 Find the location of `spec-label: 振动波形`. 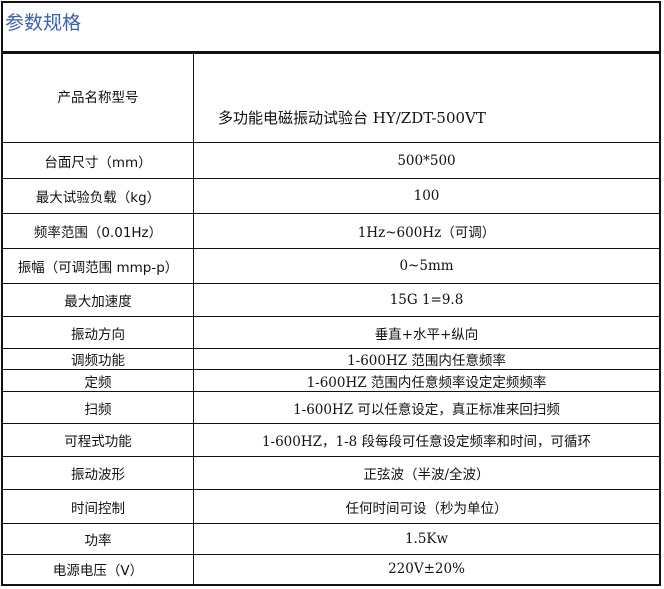

spec-label: 振动波形 is located at coordinates (98, 473).